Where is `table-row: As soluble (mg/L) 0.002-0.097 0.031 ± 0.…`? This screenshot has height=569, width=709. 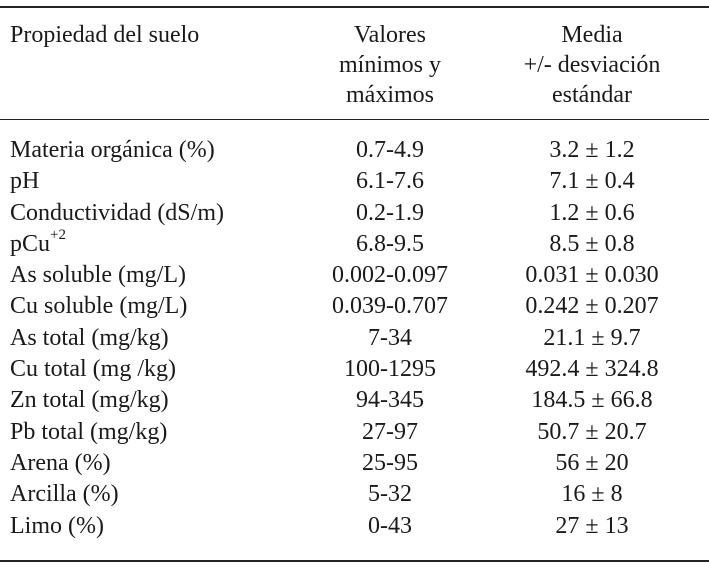
table-row: As soluble (mg/L) 0.002-0.097 0.031 ± 0.… is located at coordinates (354, 275).